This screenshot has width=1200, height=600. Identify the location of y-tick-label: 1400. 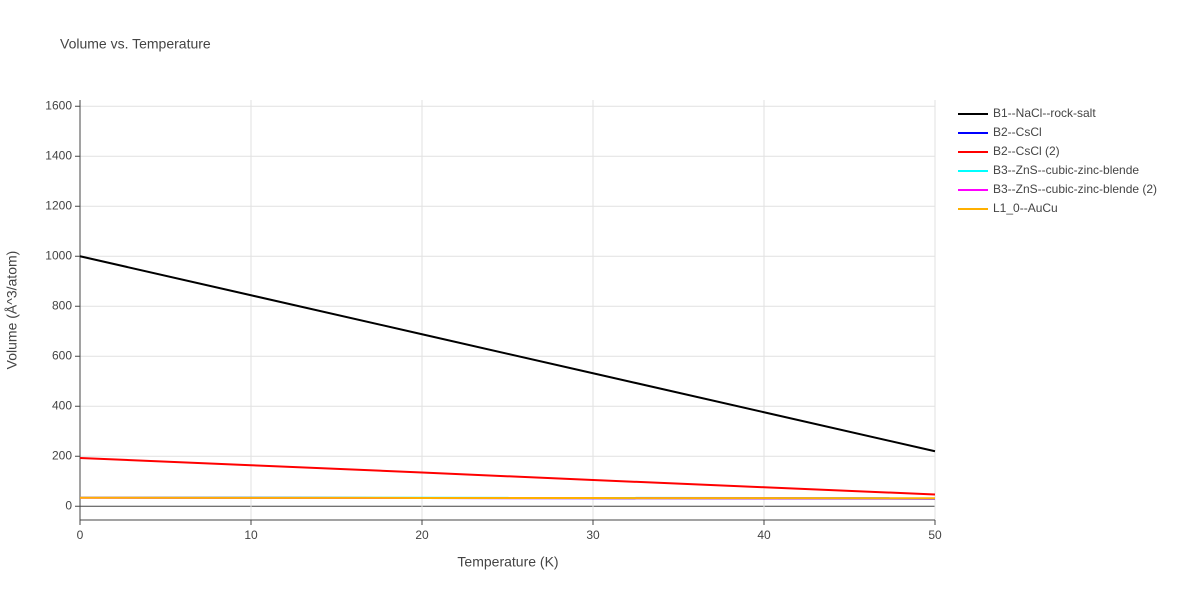
(58, 155).